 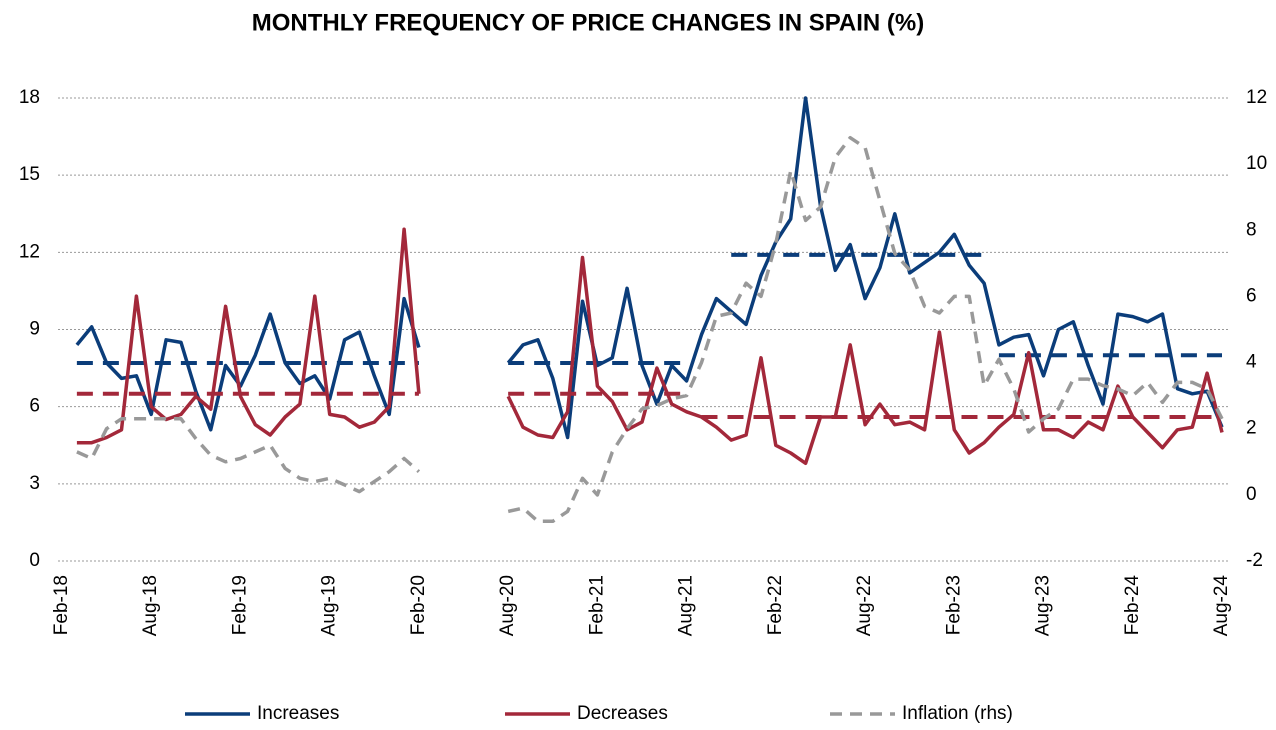 What do you see at coordinates (34, 483) in the screenshot?
I see `y-tick-label: 3` at bounding box center [34, 483].